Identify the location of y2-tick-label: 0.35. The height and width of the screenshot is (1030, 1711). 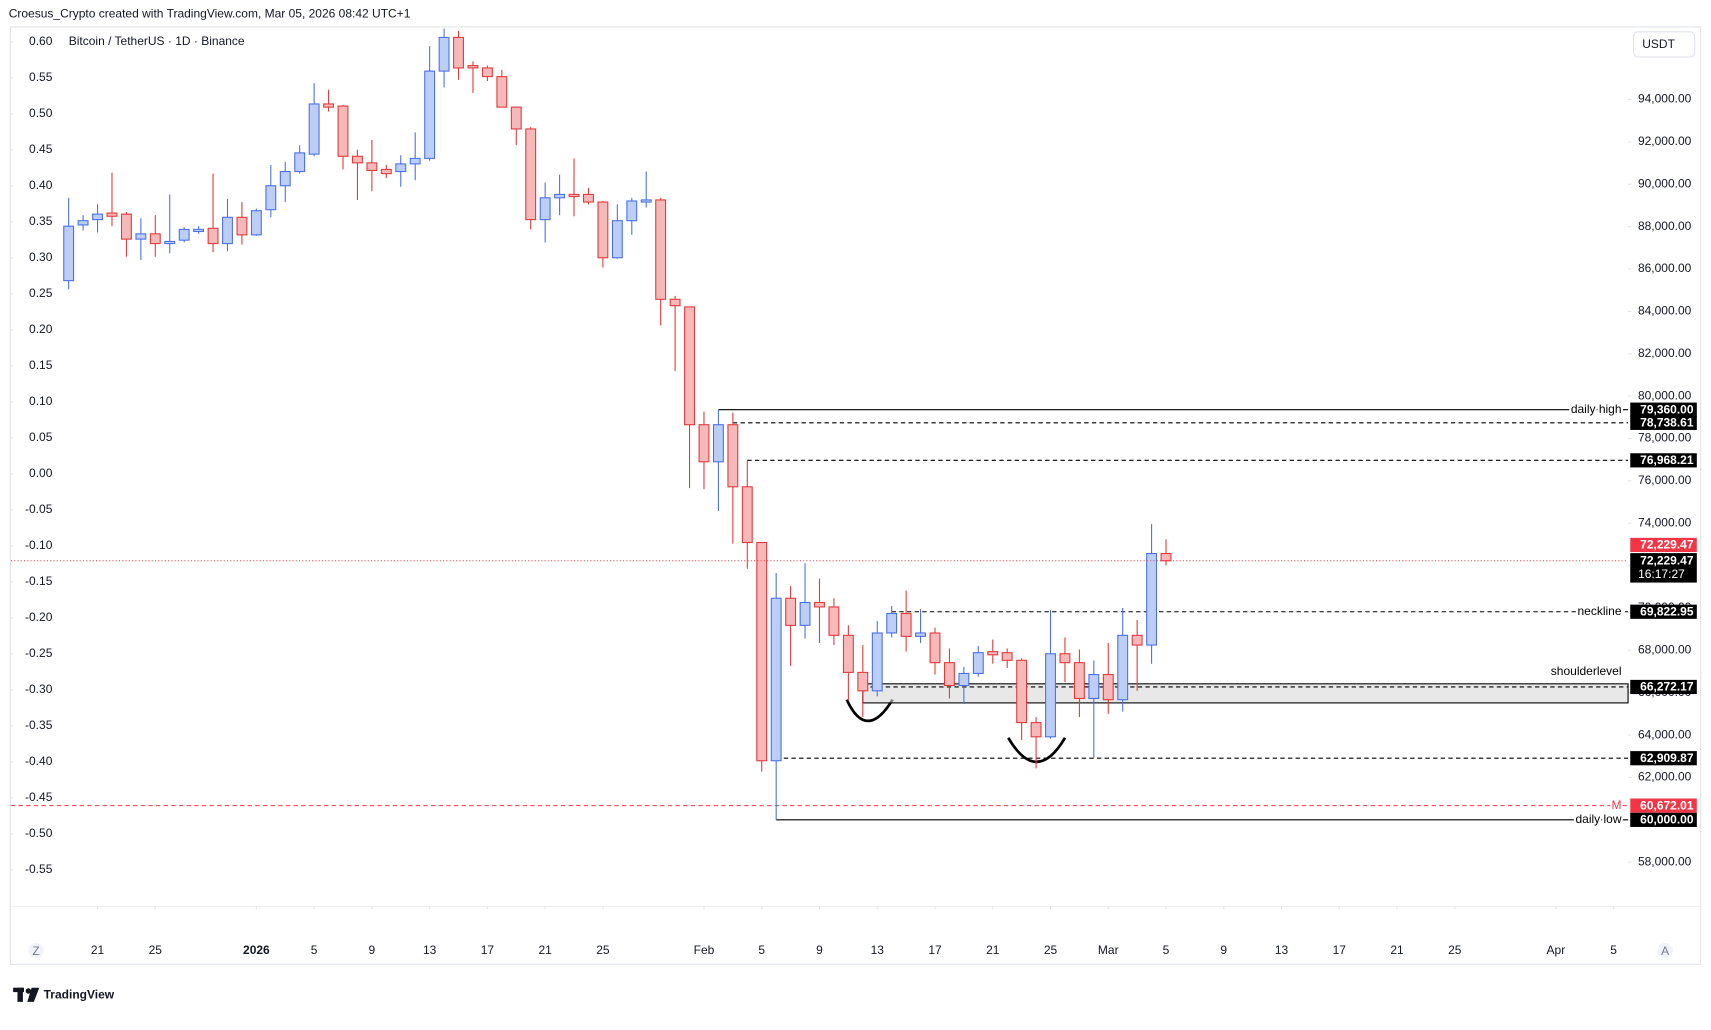
(41, 221).